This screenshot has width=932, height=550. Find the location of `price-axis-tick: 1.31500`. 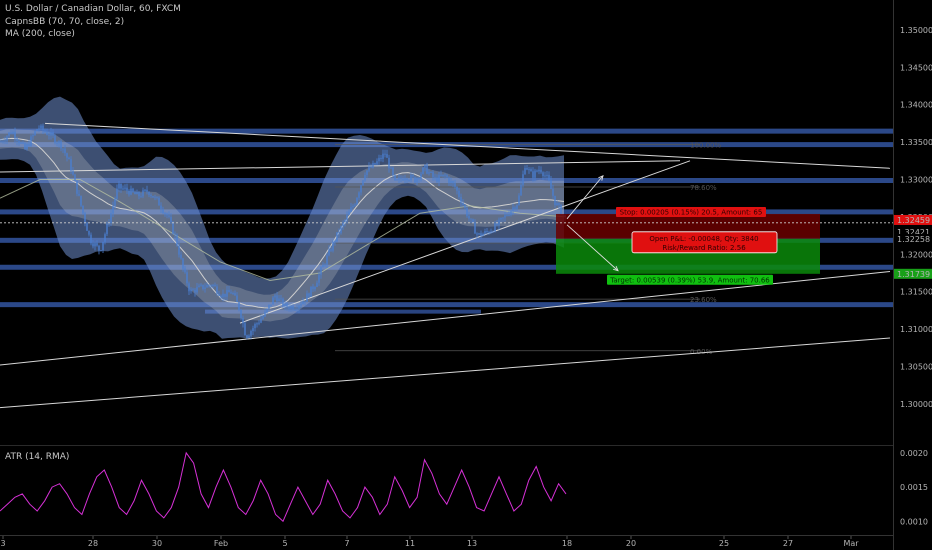

price-axis-tick: 1.31500 is located at coordinates (916, 292).